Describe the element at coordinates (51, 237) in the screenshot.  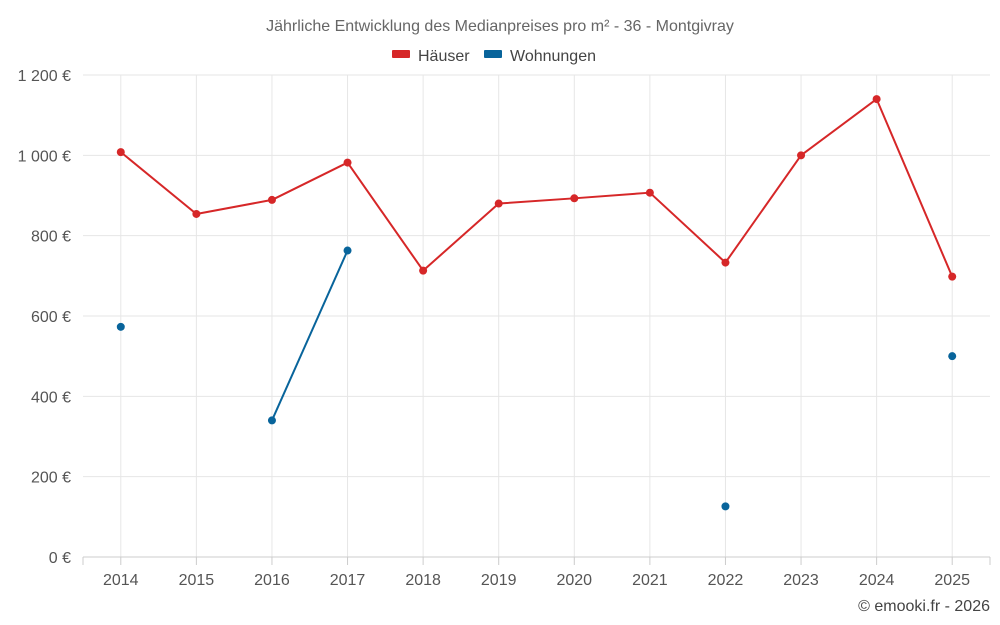
I see `y-tick-label: 800 €` at that location.